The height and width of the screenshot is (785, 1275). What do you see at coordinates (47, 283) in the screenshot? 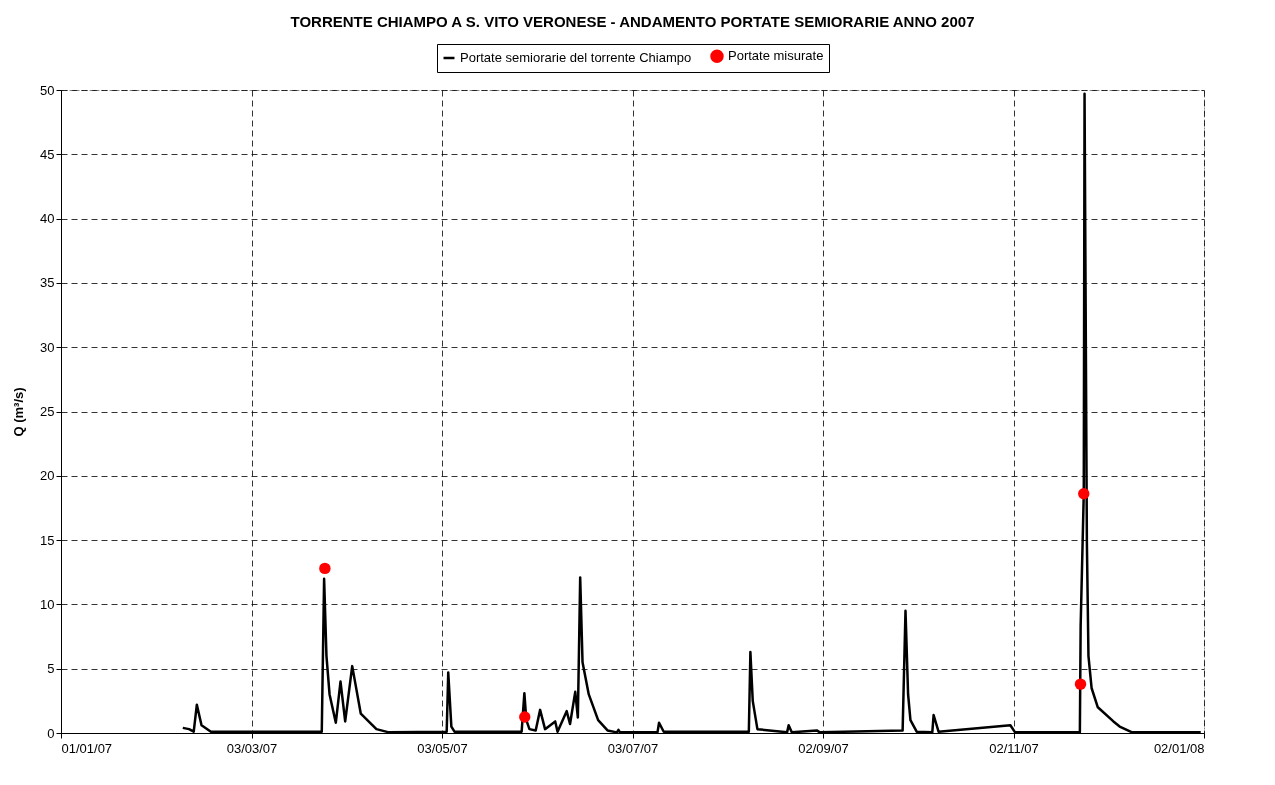
I see `y-tick-label: 35` at bounding box center [47, 283].